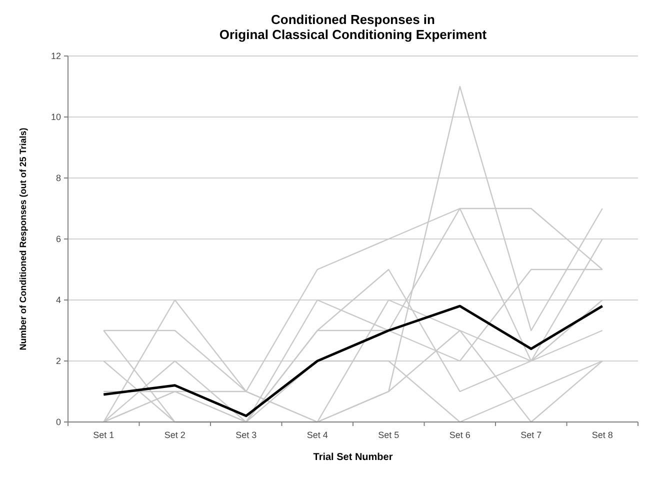 The width and height of the screenshot is (662, 480). What do you see at coordinates (175, 435) in the screenshot?
I see `x-tick-label: Set 2` at bounding box center [175, 435].